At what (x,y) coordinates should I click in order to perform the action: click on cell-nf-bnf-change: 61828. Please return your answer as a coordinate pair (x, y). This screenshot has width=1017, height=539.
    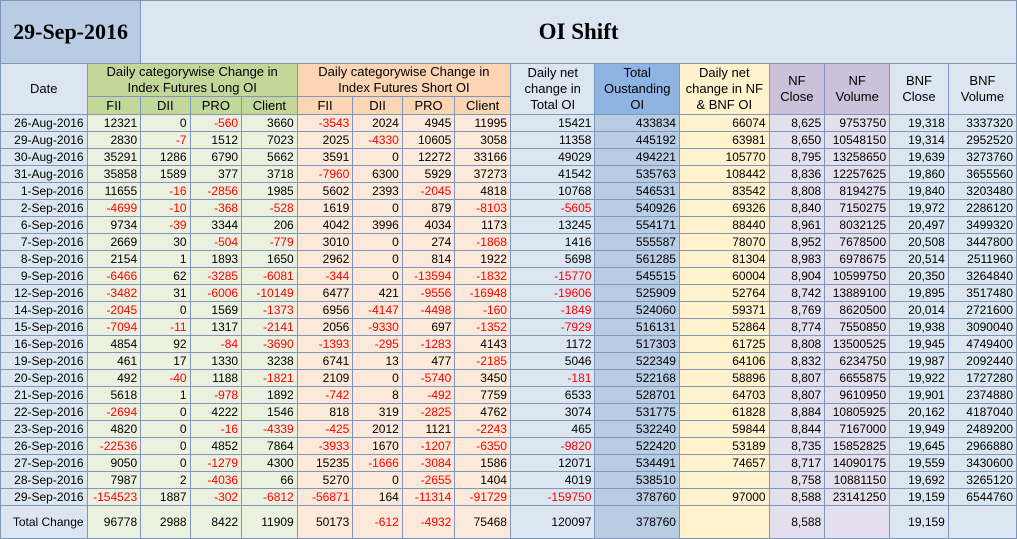
    Looking at the image, I should click on (724, 412).